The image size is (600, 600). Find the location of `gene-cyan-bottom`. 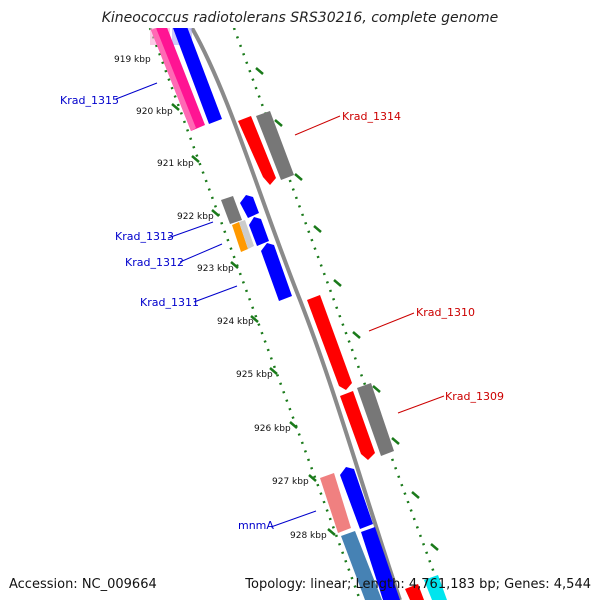

gene-cyan-bottom is located at coordinates (435, 587).